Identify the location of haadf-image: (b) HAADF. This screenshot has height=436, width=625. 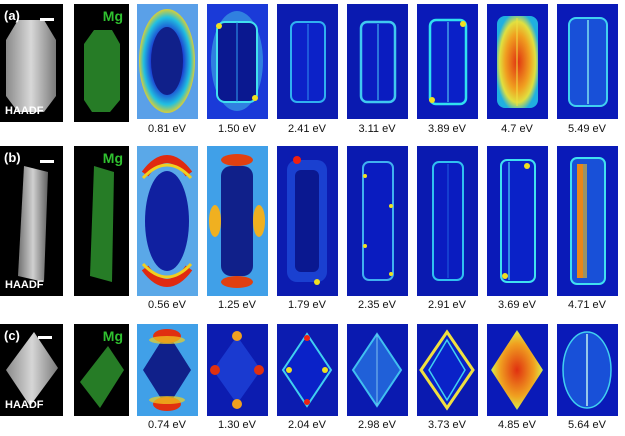
(31, 221).